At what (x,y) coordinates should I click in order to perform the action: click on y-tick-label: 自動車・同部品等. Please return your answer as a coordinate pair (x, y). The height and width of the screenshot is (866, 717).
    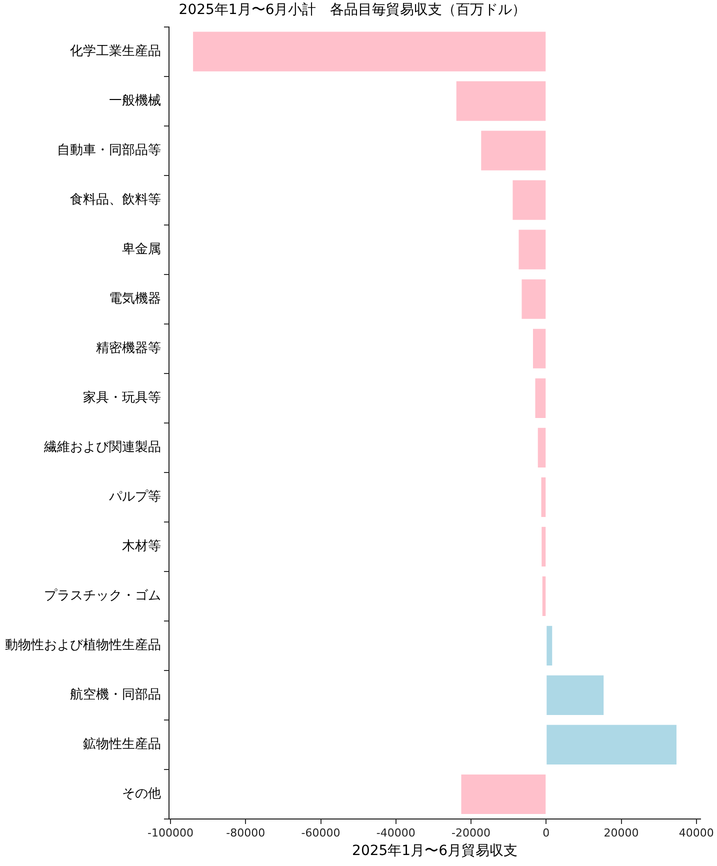
    Looking at the image, I should click on (109, 150).